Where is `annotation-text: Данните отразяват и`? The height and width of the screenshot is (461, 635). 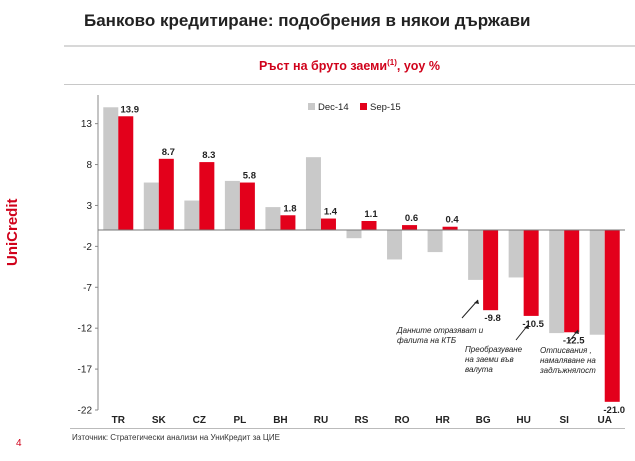 annotation-text: Данните отразяват и is located at coordinates (440, 330).